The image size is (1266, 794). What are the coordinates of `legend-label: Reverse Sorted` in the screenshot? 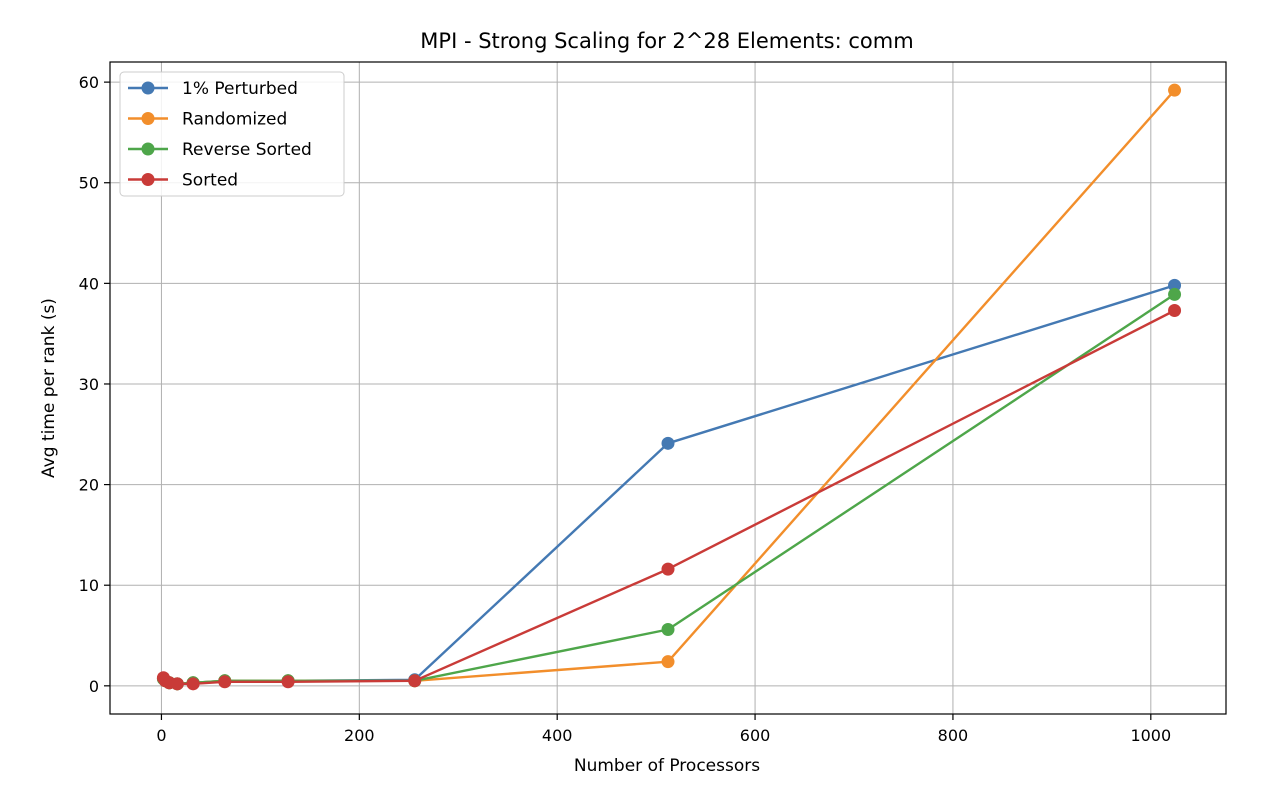 It's located at (247, 150).